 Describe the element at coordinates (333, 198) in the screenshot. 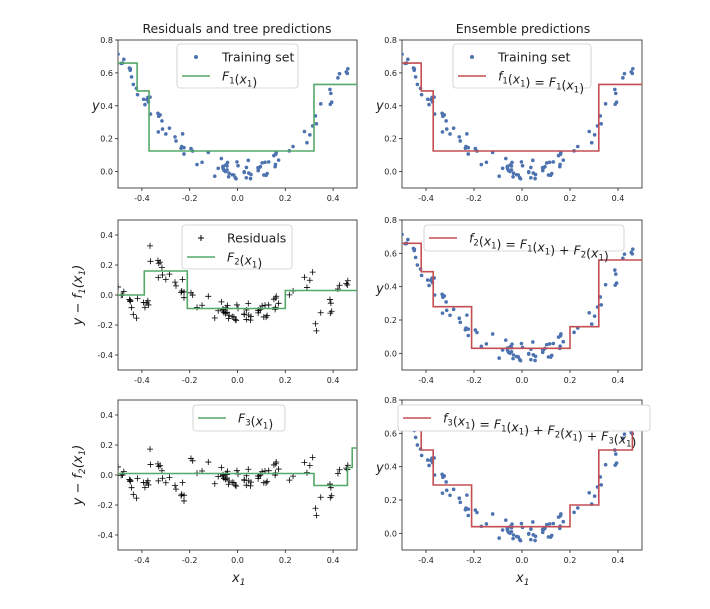

I see `x-tick-label: 0.4` at that location.